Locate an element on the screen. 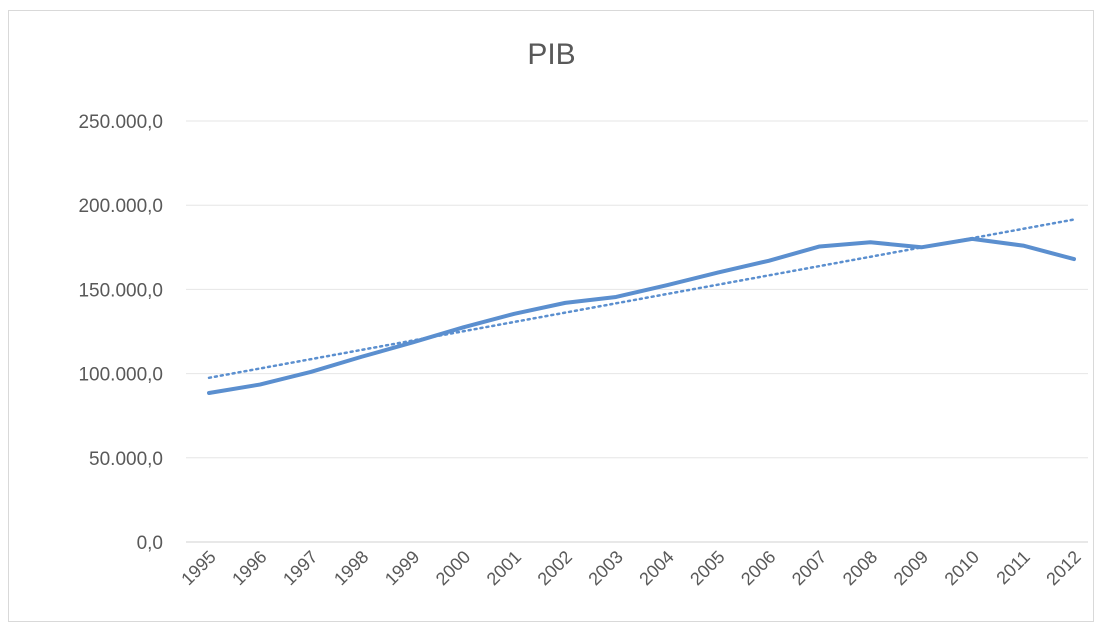 This screenshot has width=1103, height=629. x-tick-label: 2008 is located at coordinates (860, 568).